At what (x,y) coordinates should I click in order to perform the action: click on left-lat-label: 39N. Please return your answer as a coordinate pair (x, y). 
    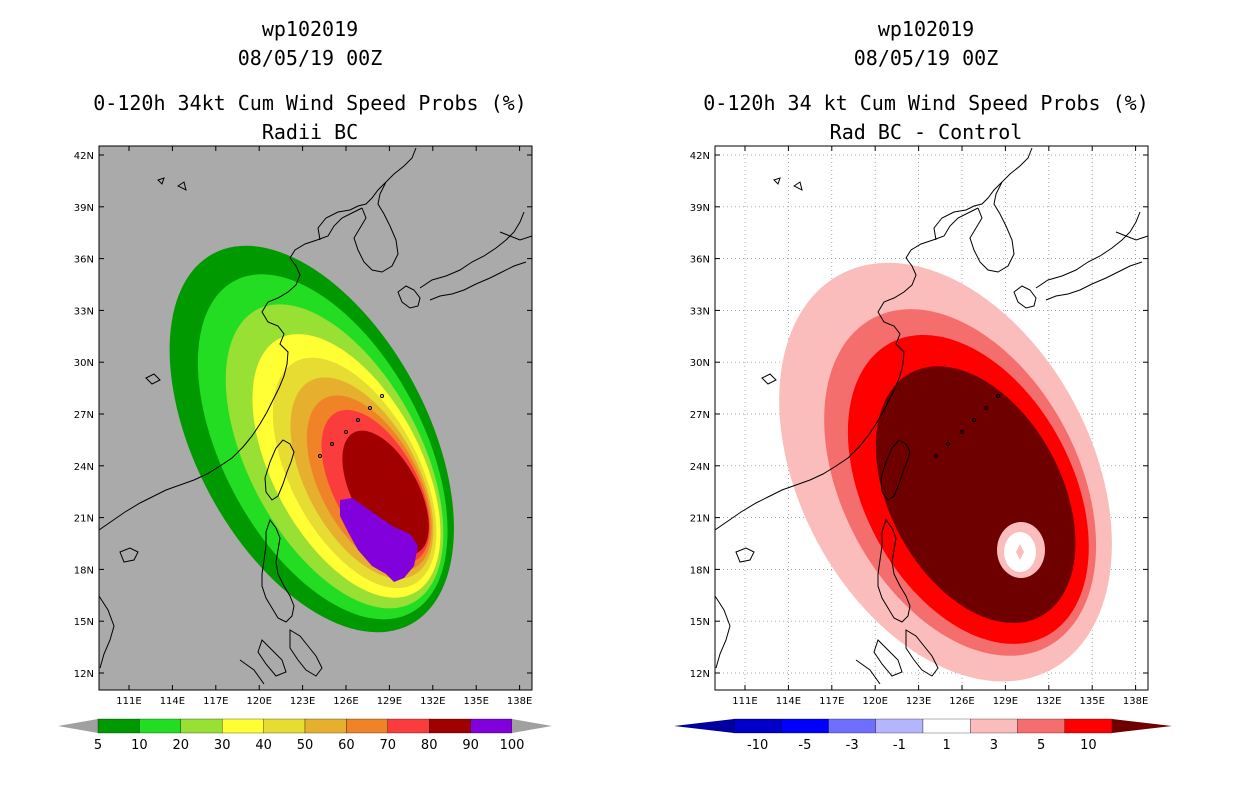
    Looking at the image, I should click on (84, 208).